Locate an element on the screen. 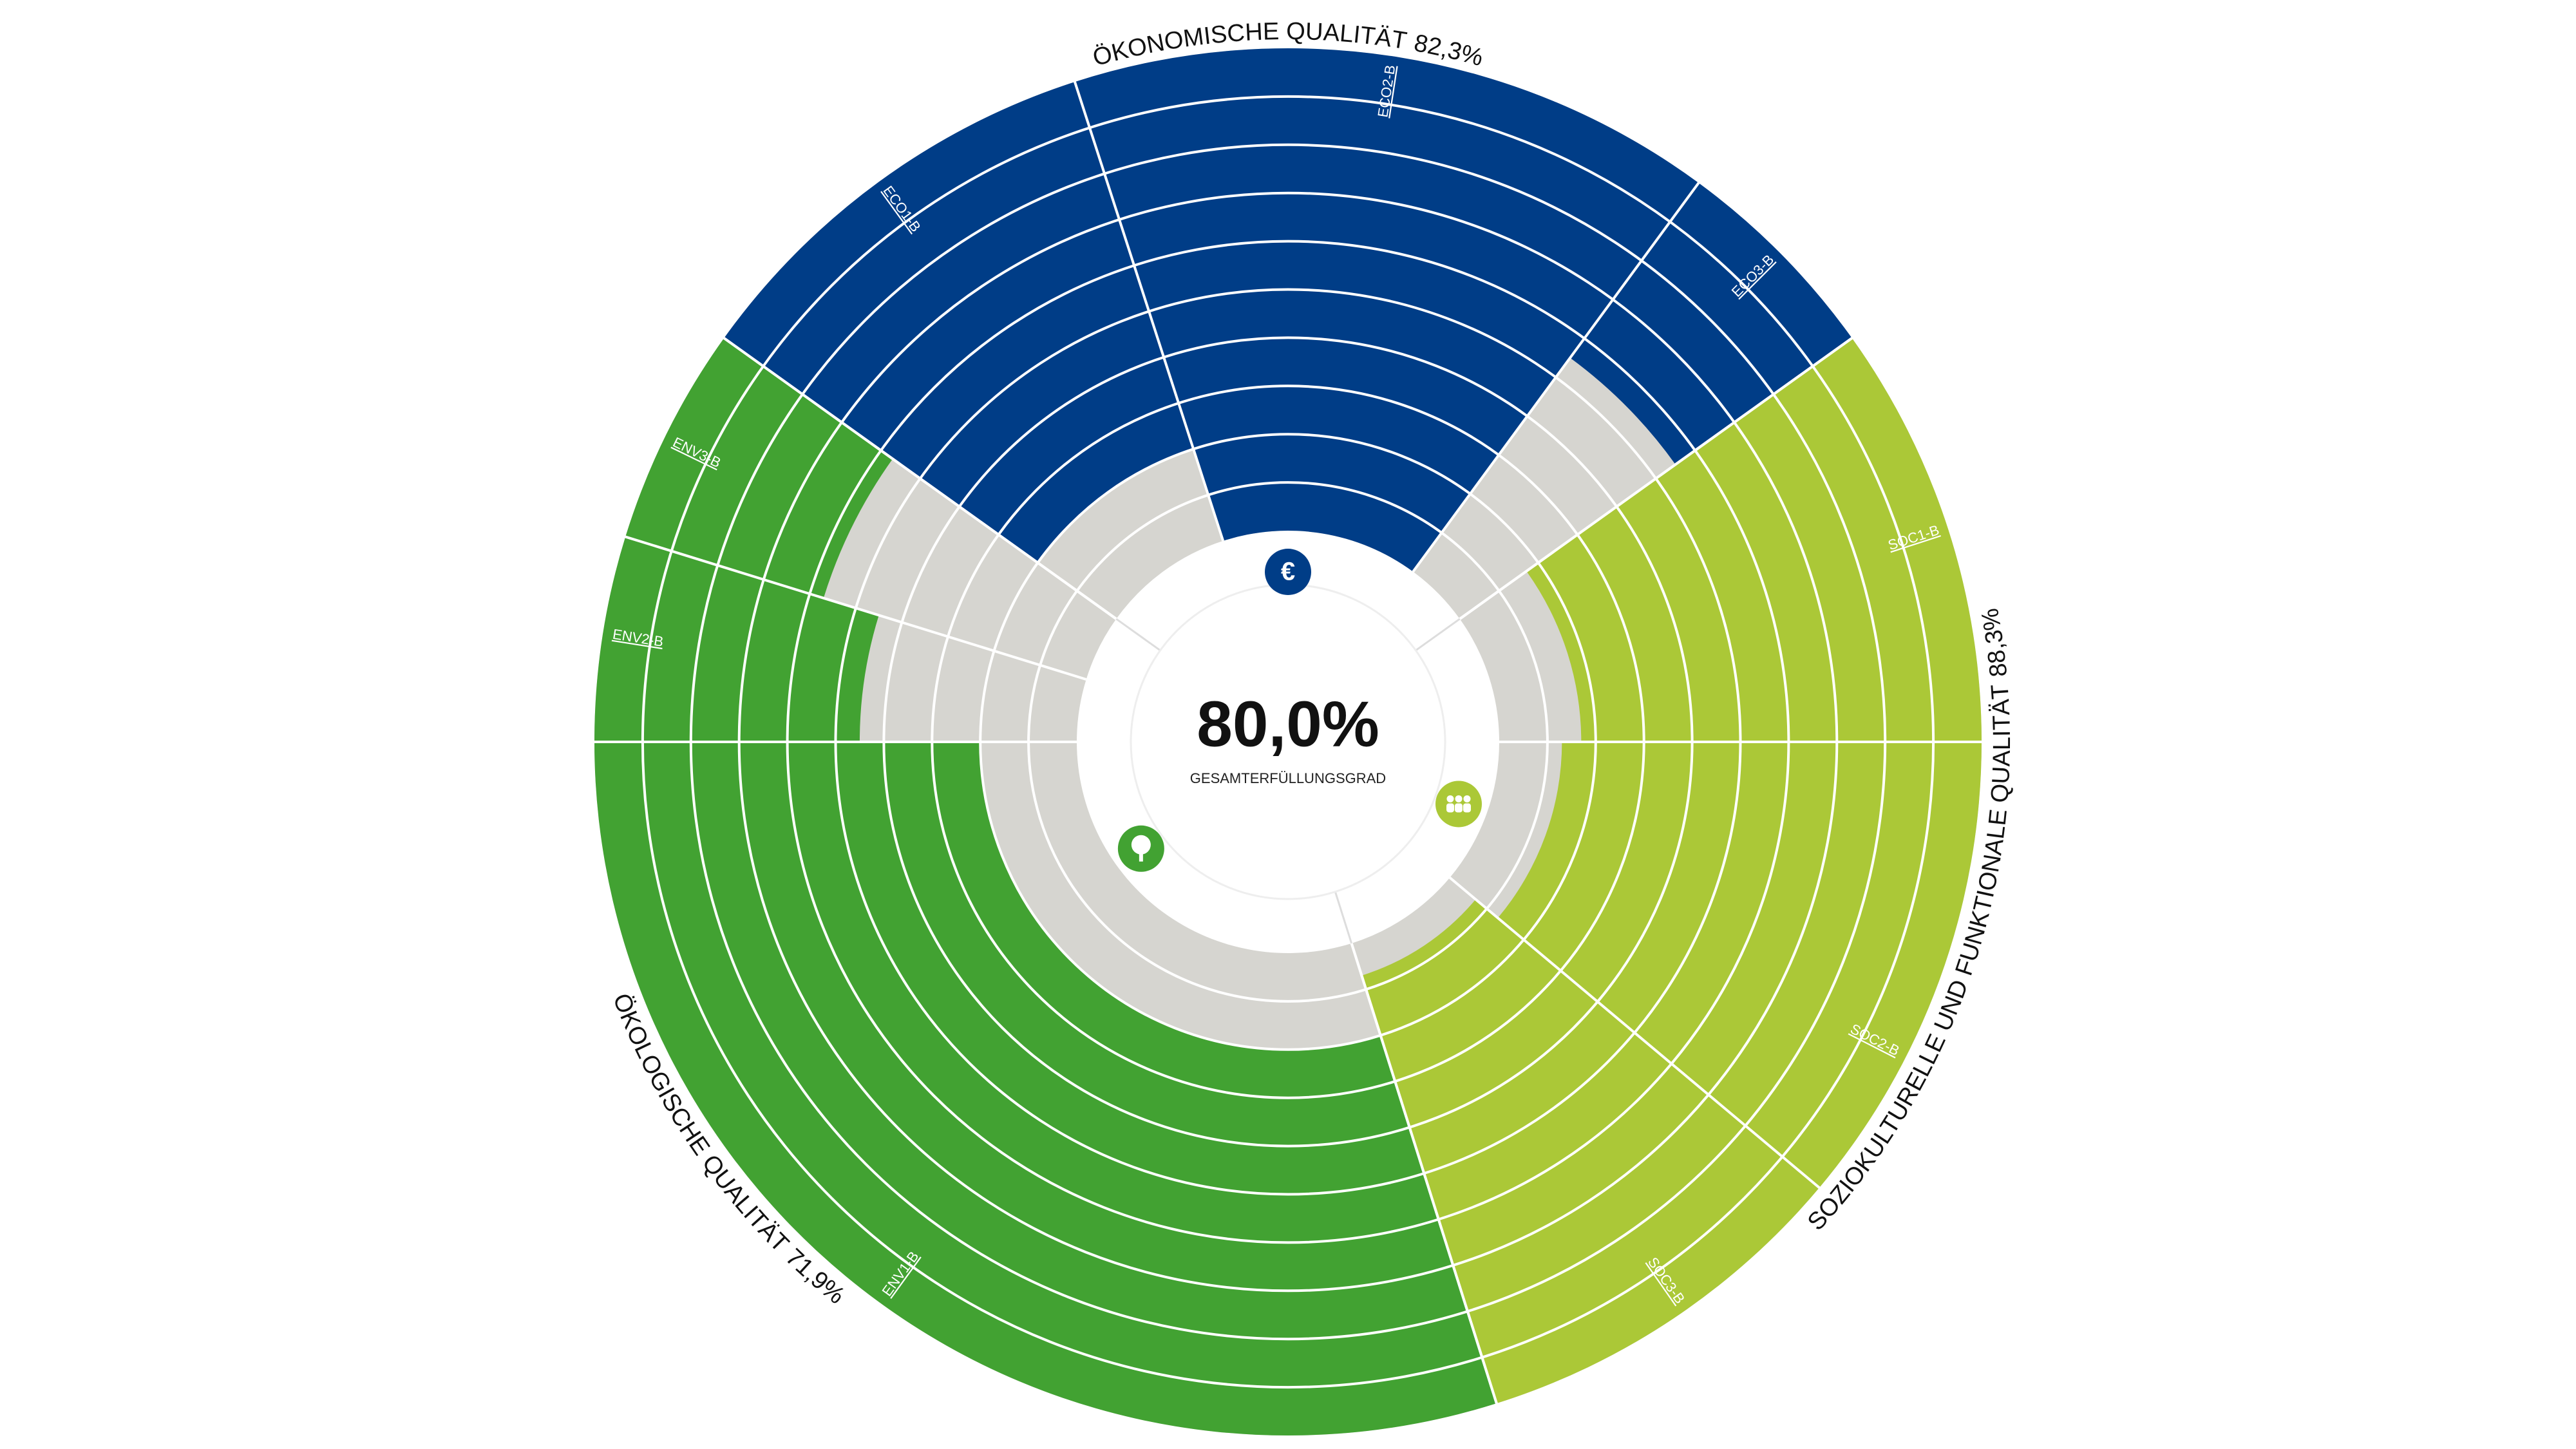 The height and width of the screenshot is (1449, 2576). center-label: GESAMTERFÜLLUNGSGRAD is located at coordinates (1288, 778).